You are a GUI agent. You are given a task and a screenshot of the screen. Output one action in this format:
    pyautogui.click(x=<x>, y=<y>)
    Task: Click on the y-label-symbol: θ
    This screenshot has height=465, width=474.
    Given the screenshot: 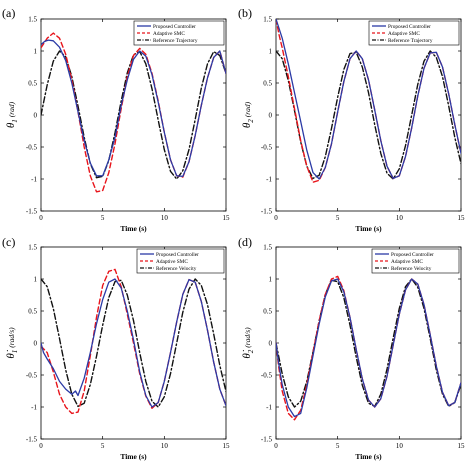 What is the action you would take?
    pyautogui.click(x=247, y=125)
    